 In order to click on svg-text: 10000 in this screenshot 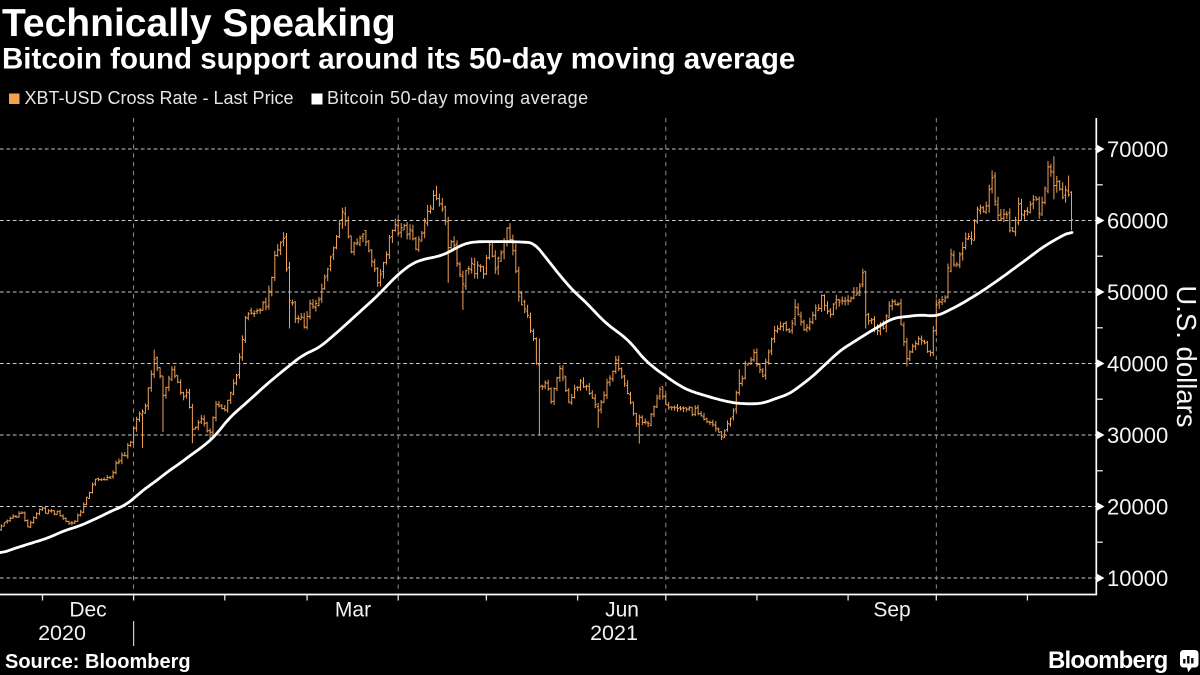, I will do `click(1137, 578)`.